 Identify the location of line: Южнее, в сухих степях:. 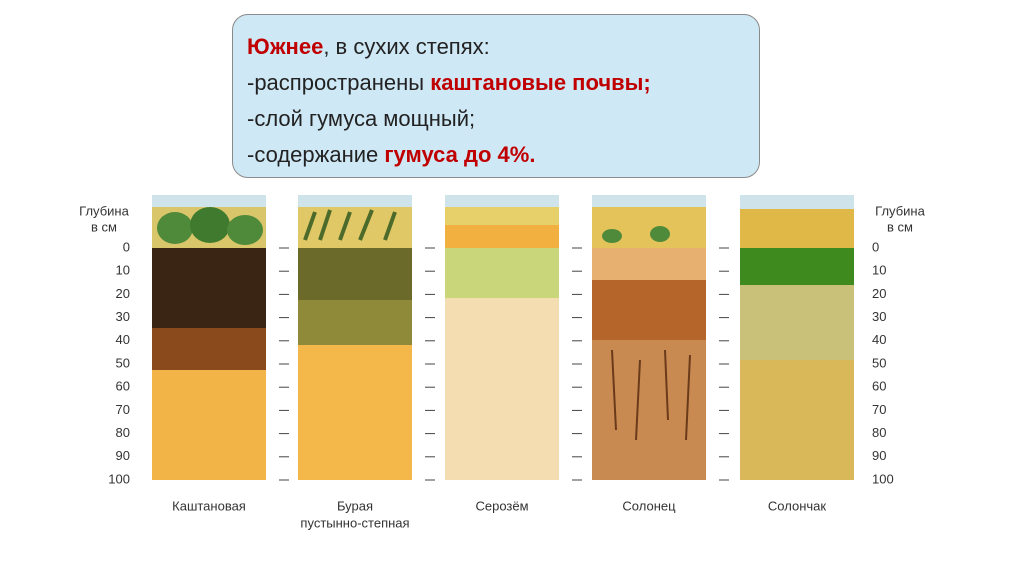
(503, 47).